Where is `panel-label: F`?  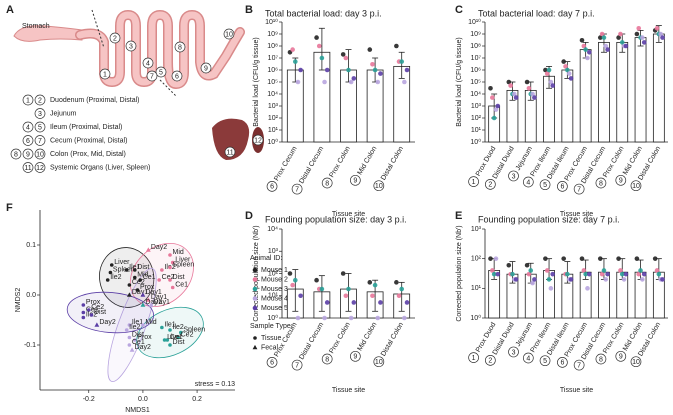 panel-label: F is located at coordinates (9, 208).